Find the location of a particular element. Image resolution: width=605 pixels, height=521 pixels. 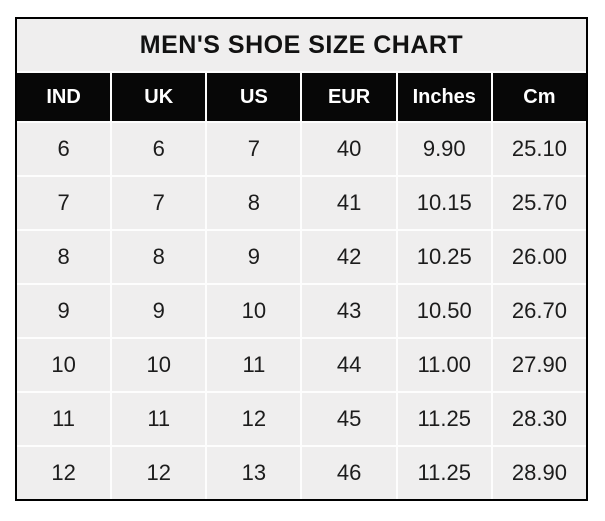

column-header-ind: IND is located at coordinates (64, 97).